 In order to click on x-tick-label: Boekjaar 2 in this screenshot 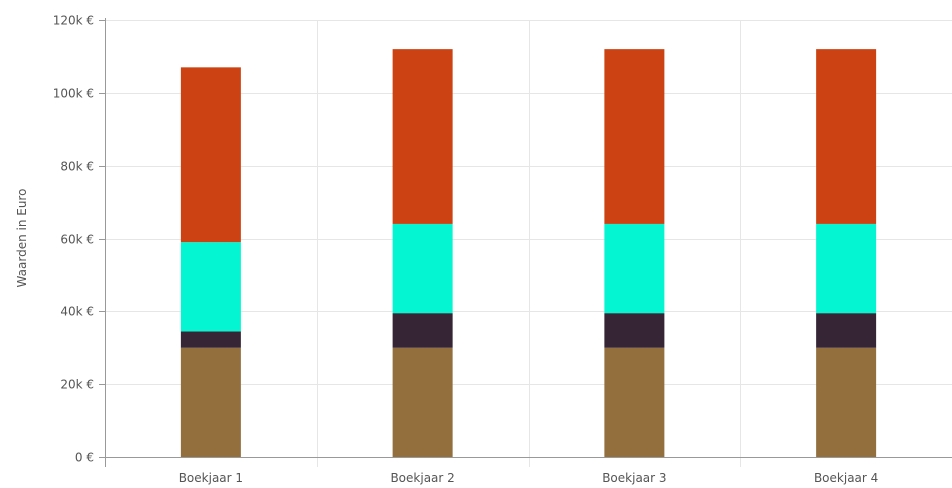, I will do `click(422, 478)`.